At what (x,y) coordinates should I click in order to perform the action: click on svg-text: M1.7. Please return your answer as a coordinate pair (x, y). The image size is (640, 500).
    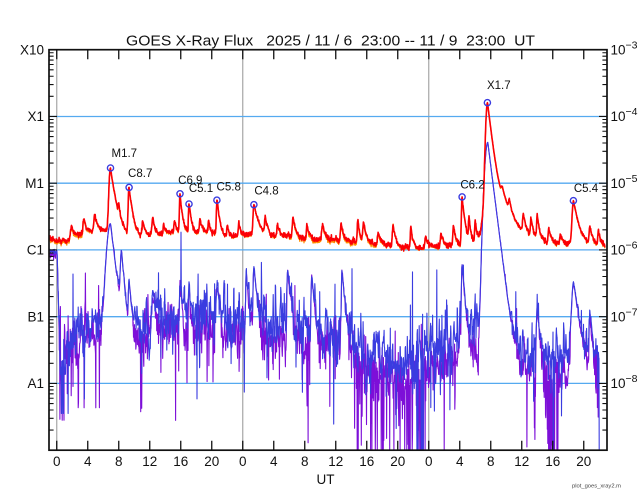
    Looking at the image, I should click on (125, 154).